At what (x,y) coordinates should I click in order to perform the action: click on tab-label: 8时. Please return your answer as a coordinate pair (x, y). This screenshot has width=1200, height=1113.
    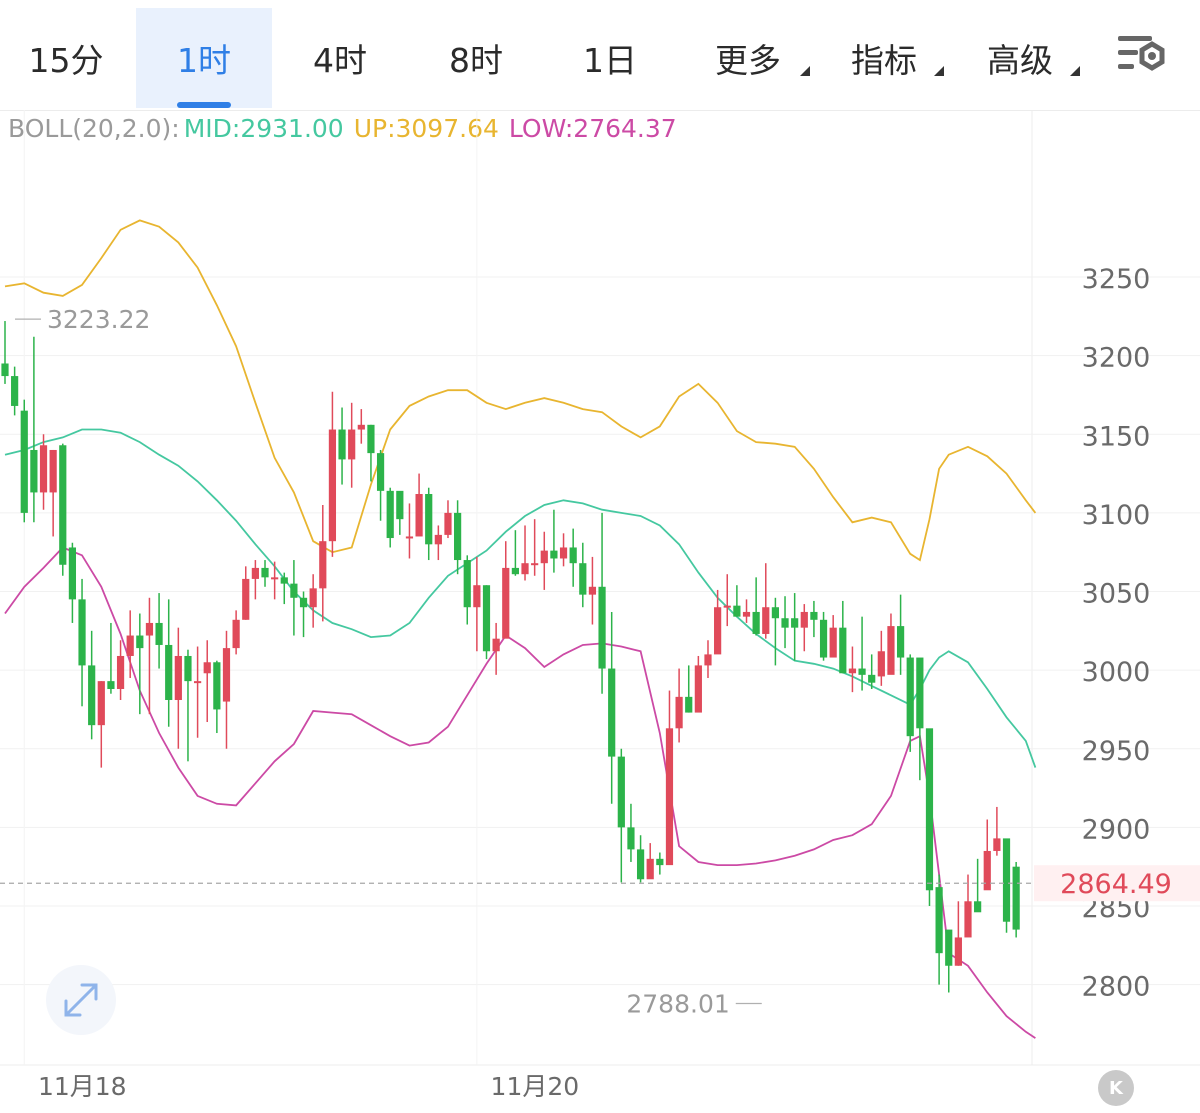
    Looking at the image, I should click on (476, 60).